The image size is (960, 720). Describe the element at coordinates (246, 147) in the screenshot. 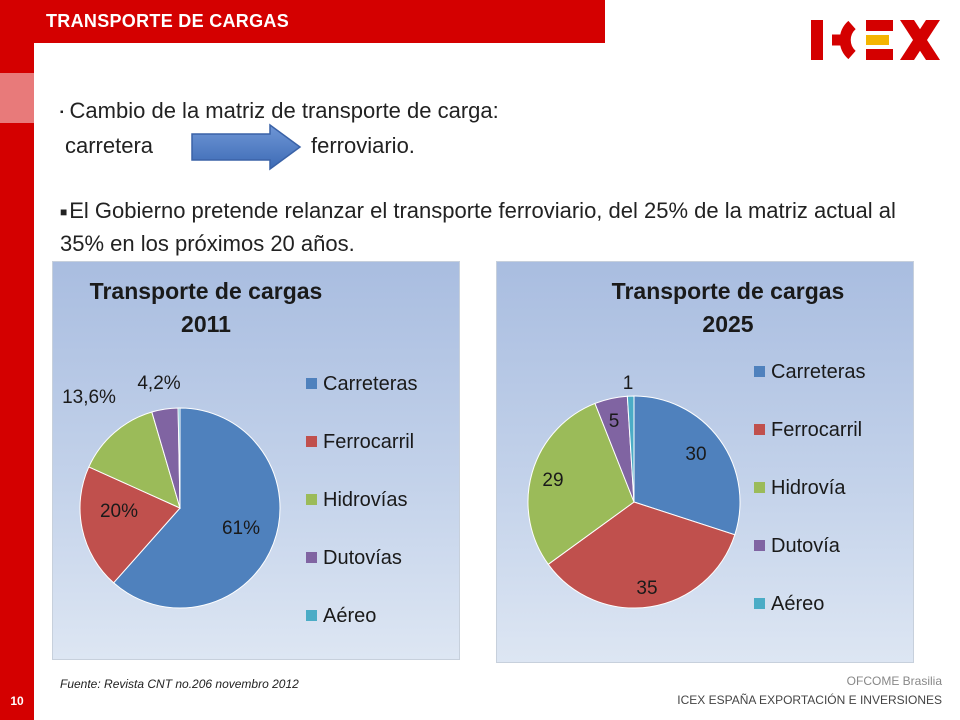

I see `right-arrow-icon` at that location.